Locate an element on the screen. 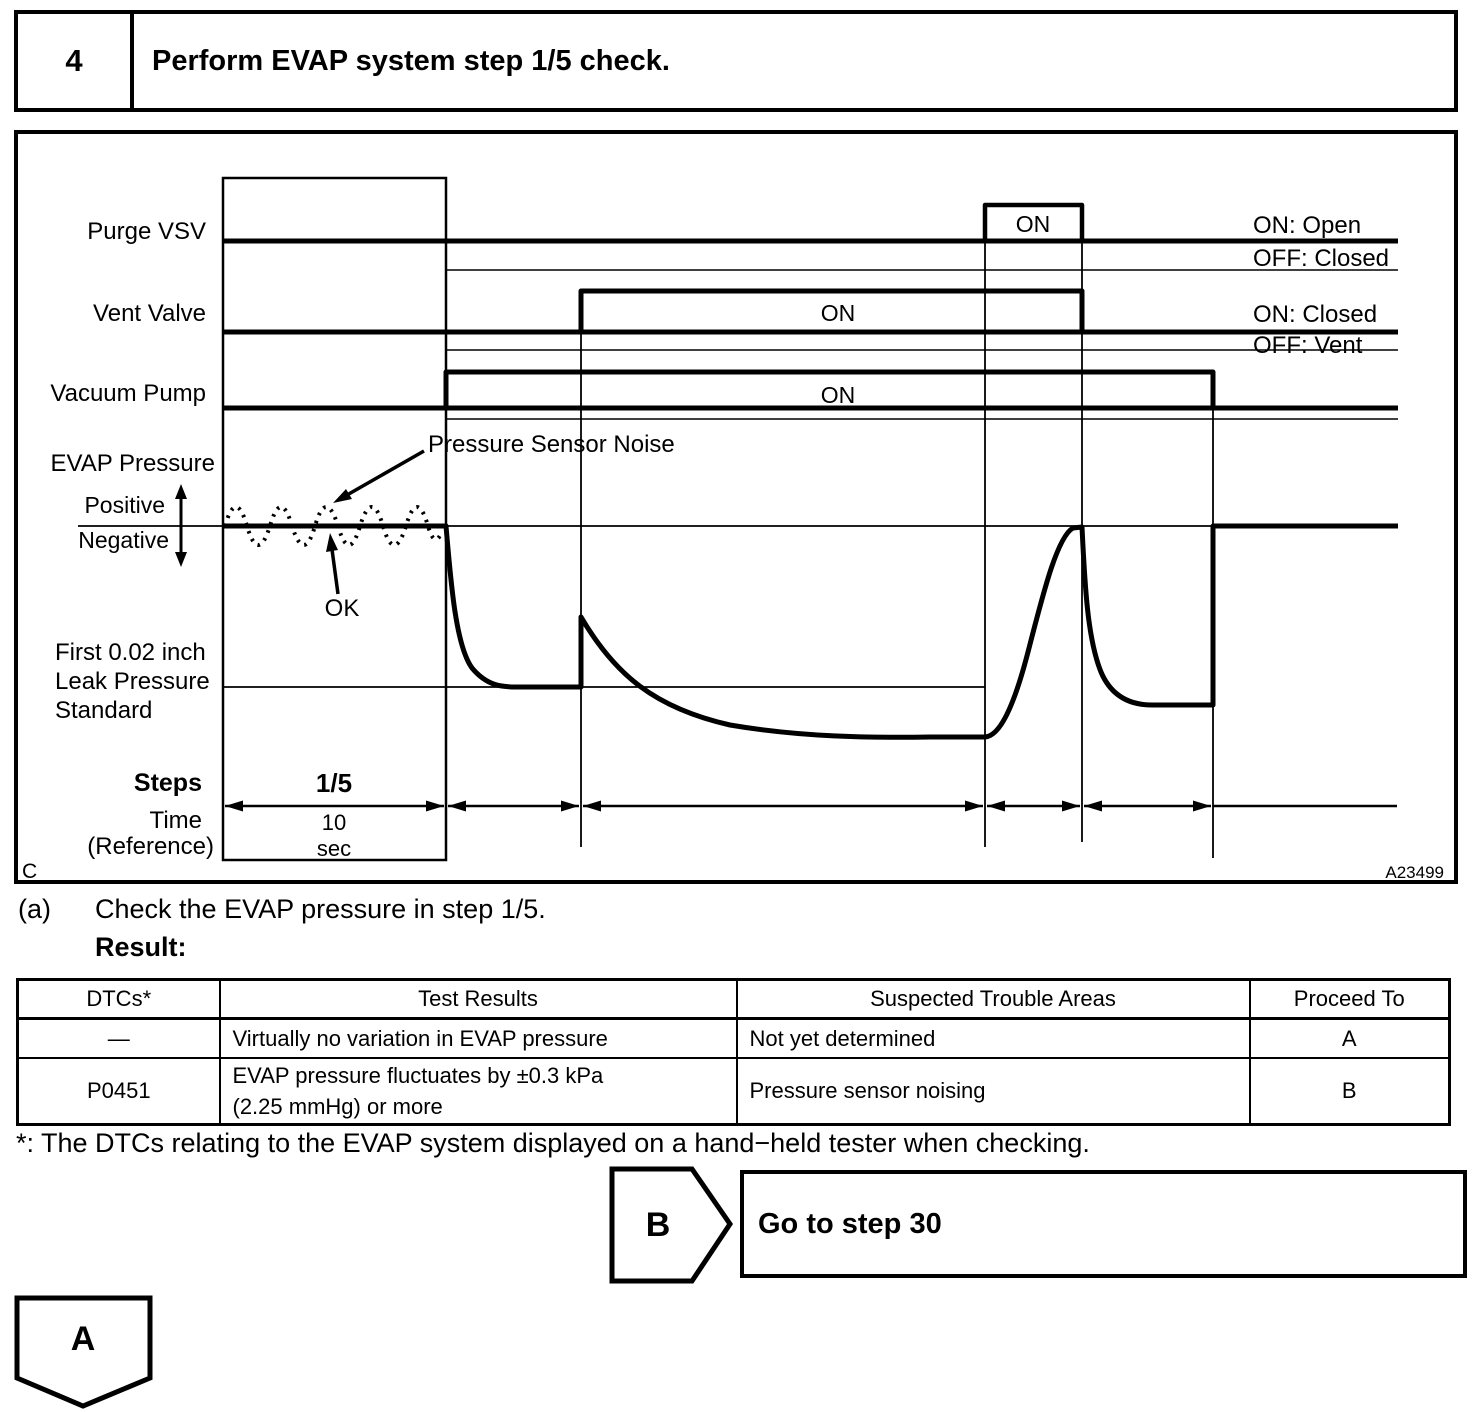  vacuum-pump-on-pulse is located at coordinates (829, 388).